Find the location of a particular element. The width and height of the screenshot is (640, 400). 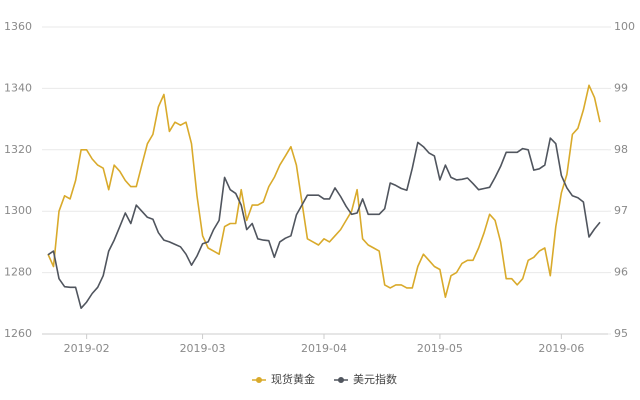

legend-label: 现货黄金 is located at coordinates (293, 379).